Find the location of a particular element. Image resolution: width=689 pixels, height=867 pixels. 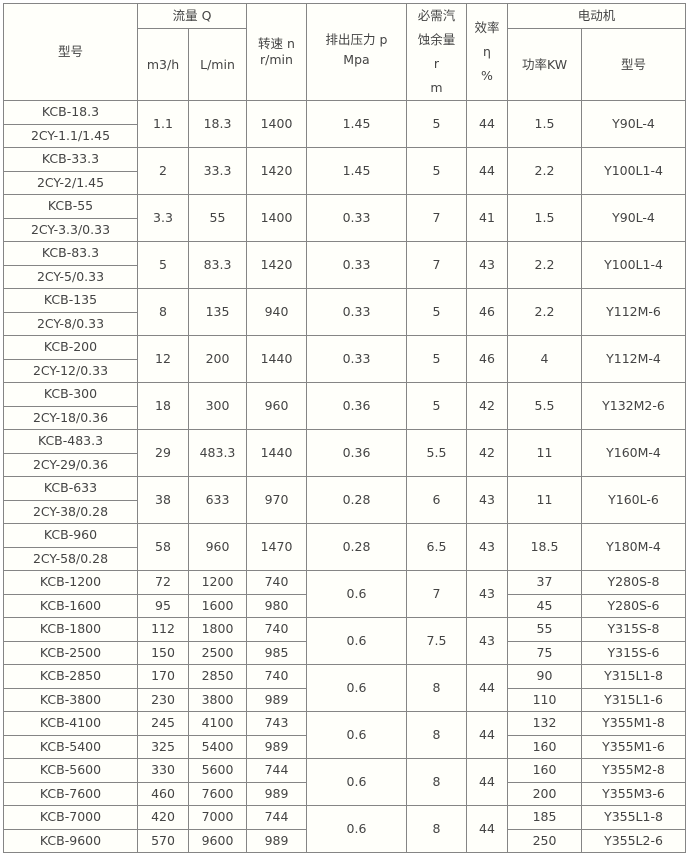

table-row: 2CY-29/0.36 is located at coordinates (344, 464).